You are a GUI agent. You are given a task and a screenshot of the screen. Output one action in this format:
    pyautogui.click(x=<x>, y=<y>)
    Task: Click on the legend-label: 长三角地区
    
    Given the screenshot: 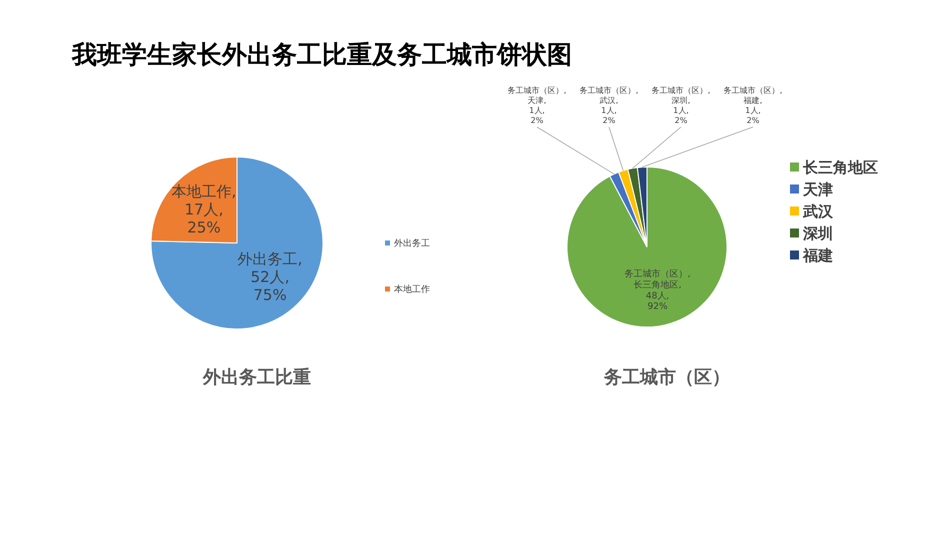 What is the action you would take?
    pyautogui.click(x=840, y=167)
    